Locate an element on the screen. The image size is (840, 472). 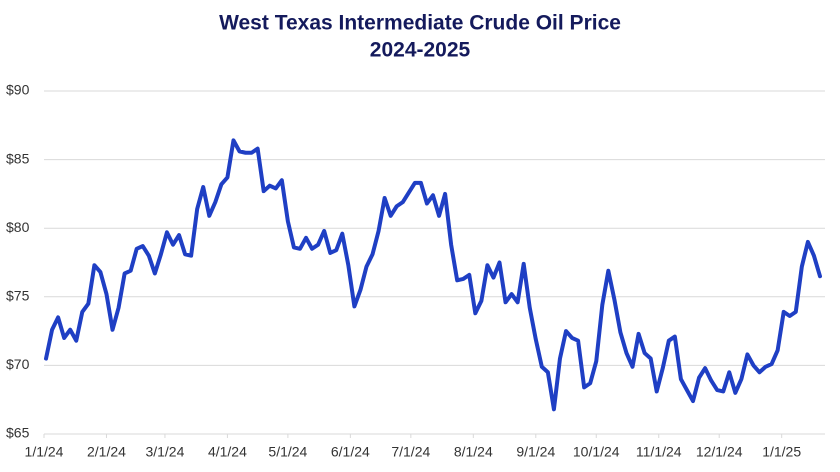
y-tick-label: $90 is located at coordinates (18, 90).